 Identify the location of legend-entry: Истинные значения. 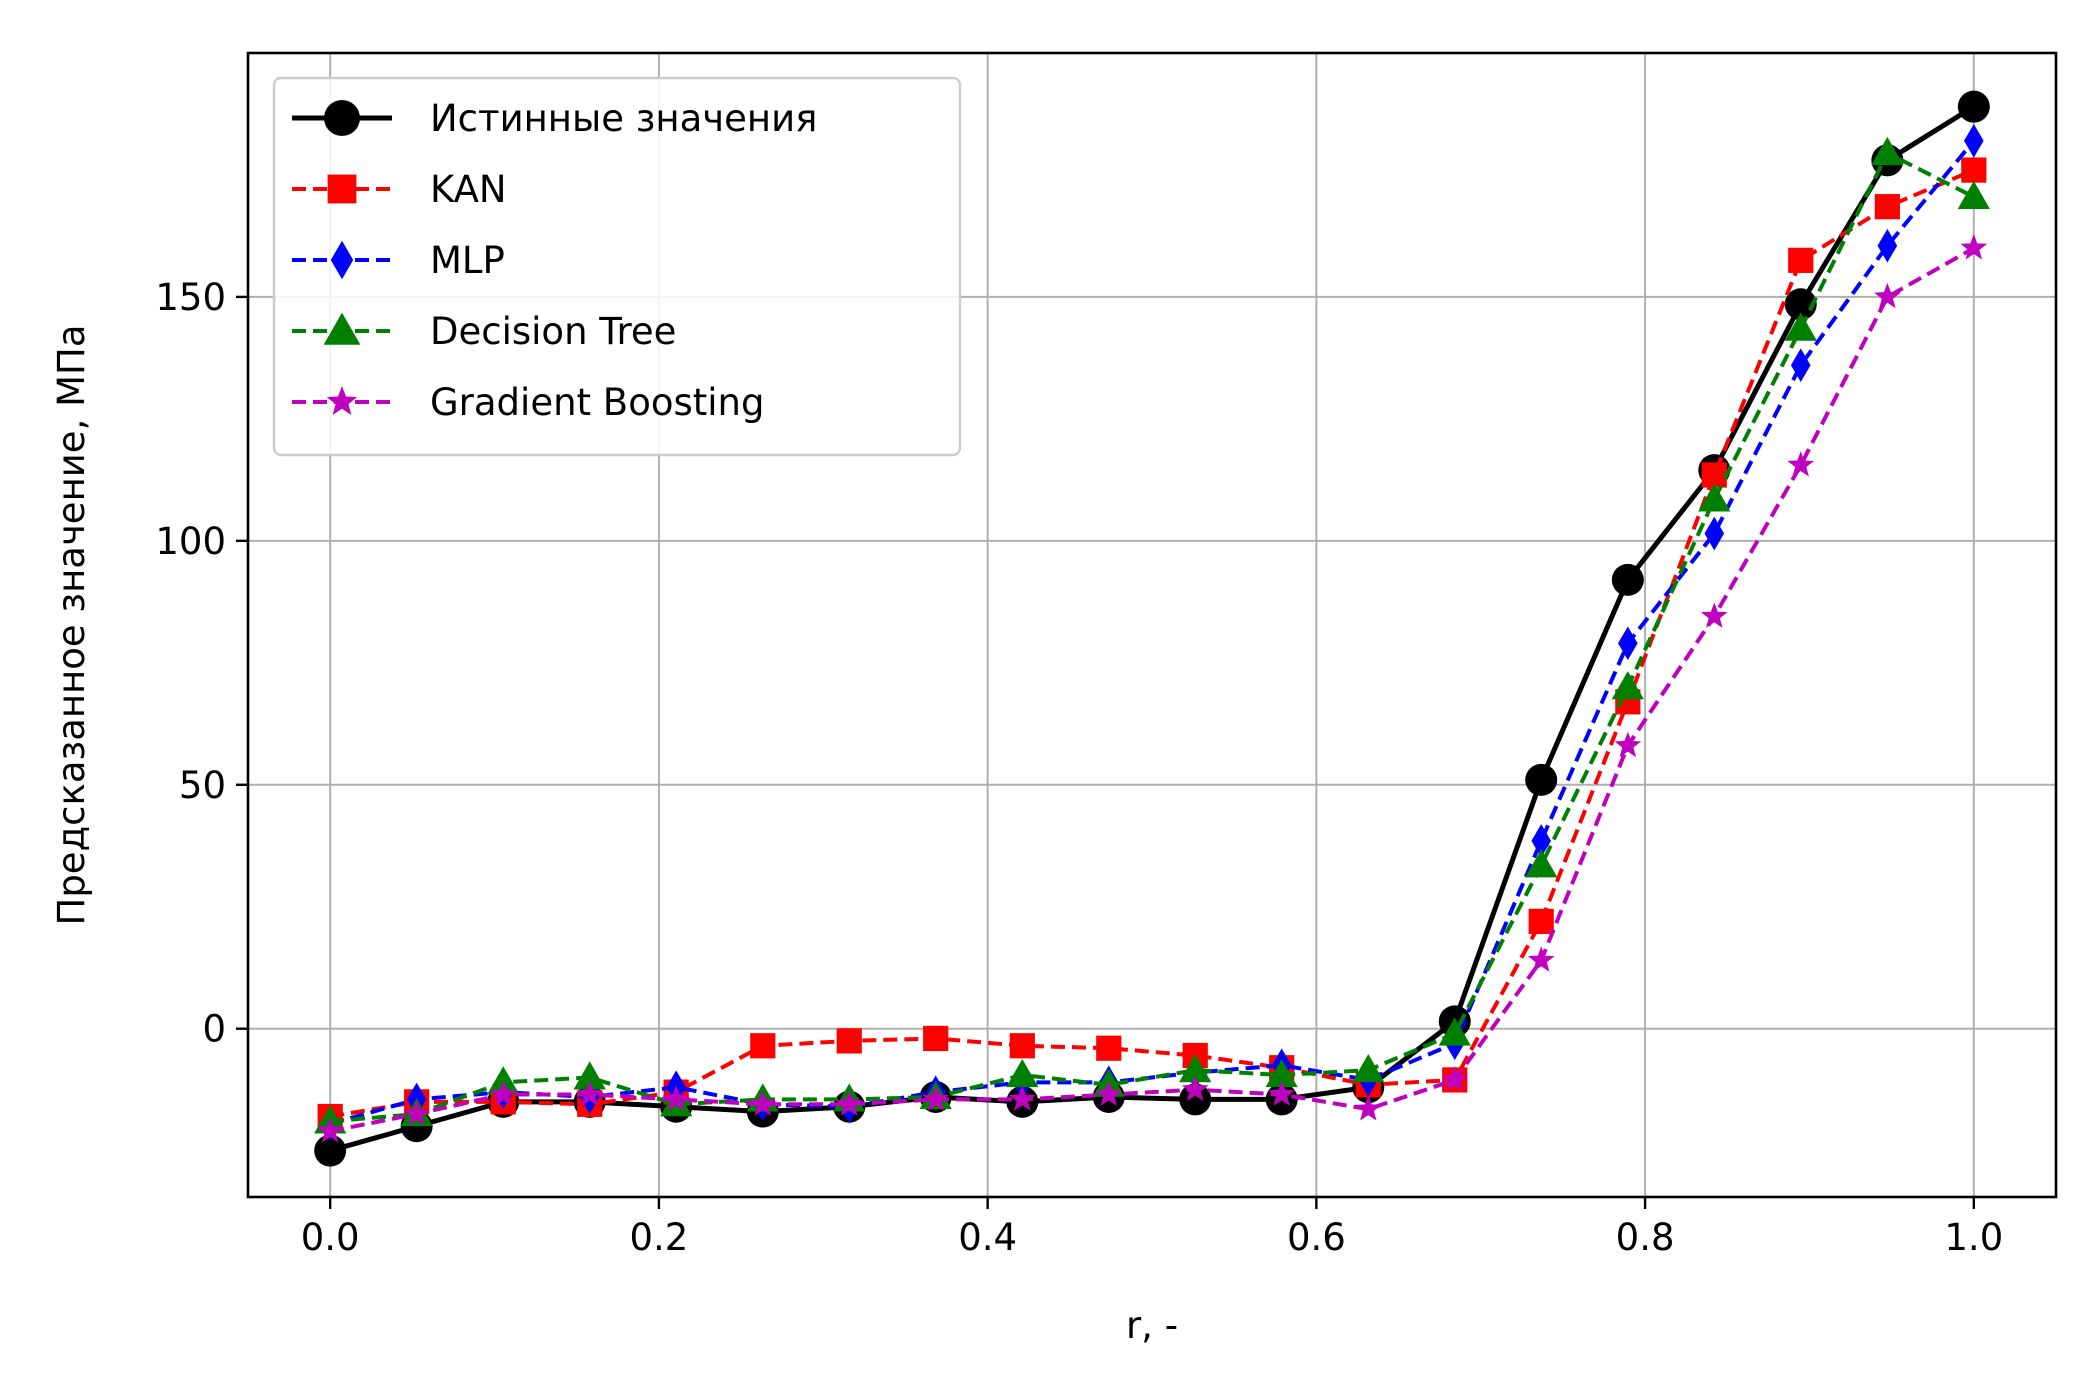
(554, 118).